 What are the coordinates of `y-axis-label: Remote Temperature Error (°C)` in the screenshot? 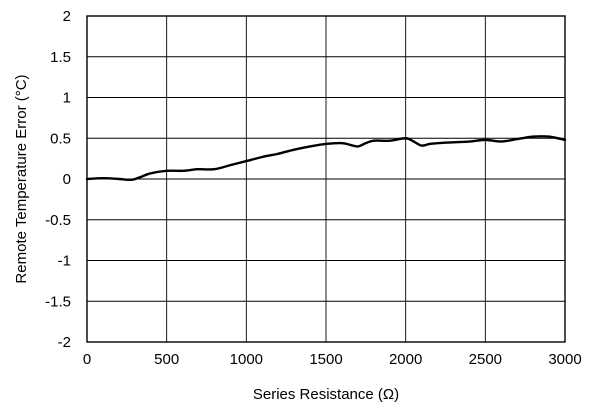 It's located at (21, 178).